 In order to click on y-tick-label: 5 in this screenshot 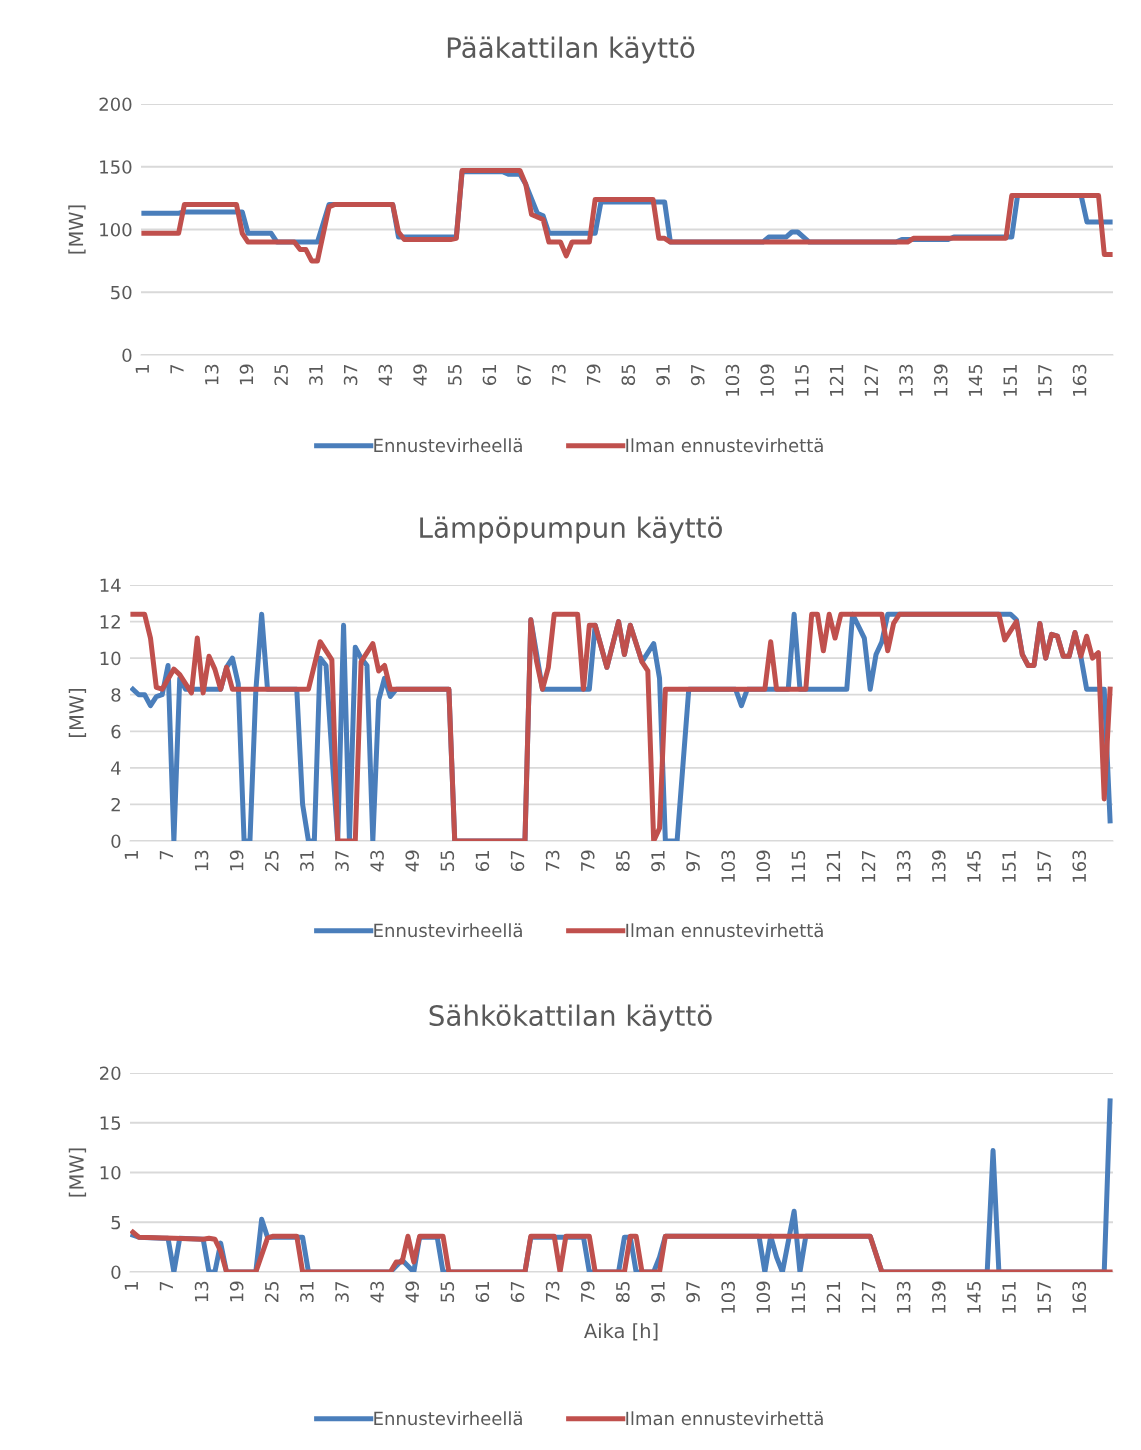, I will do `click(116, 1222)`.